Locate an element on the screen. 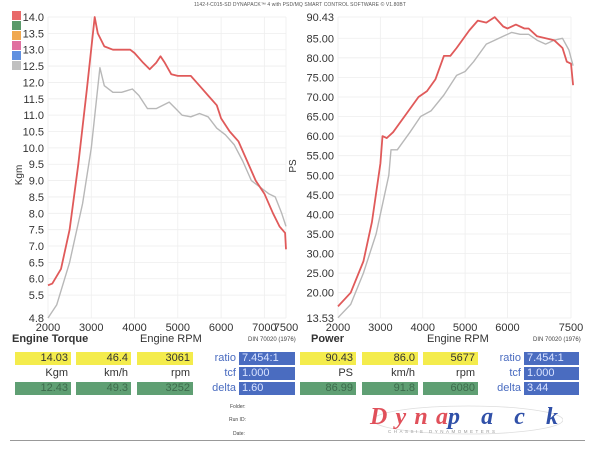  y-tick-label: 80.00 is located at coordinates (320, 59).